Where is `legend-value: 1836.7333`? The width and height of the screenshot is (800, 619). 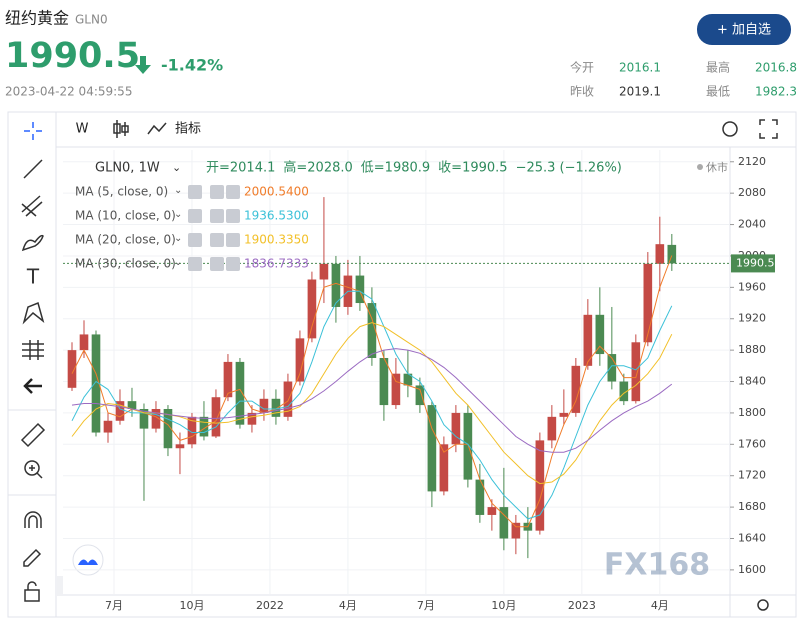
legend-value: 1836.7333 is located at coordinates (276, 264).